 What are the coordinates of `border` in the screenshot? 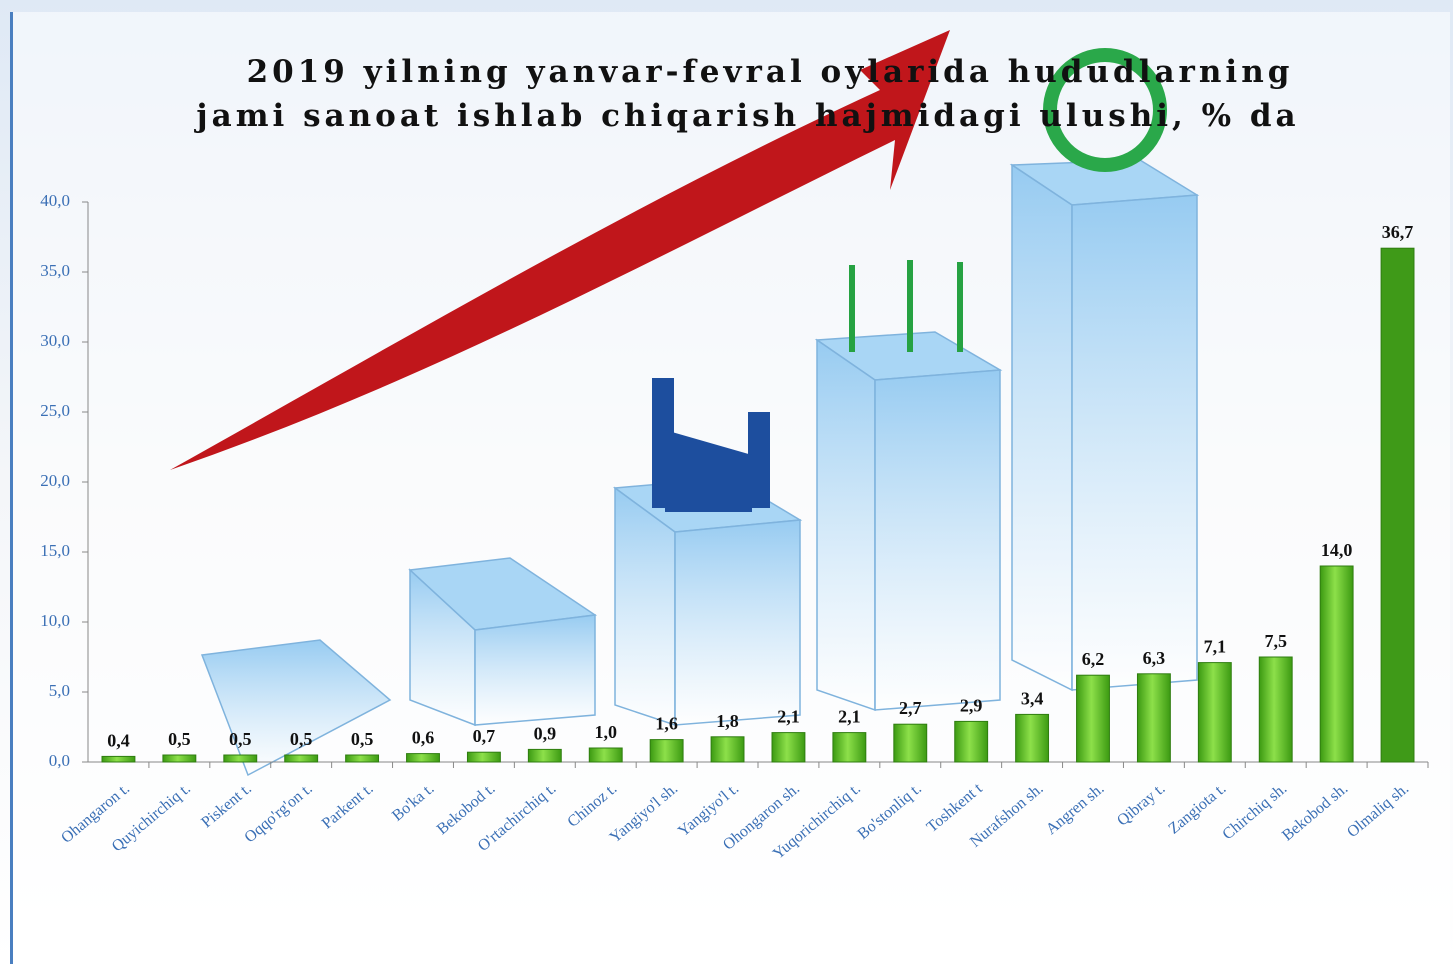 It's located at (11, 488).